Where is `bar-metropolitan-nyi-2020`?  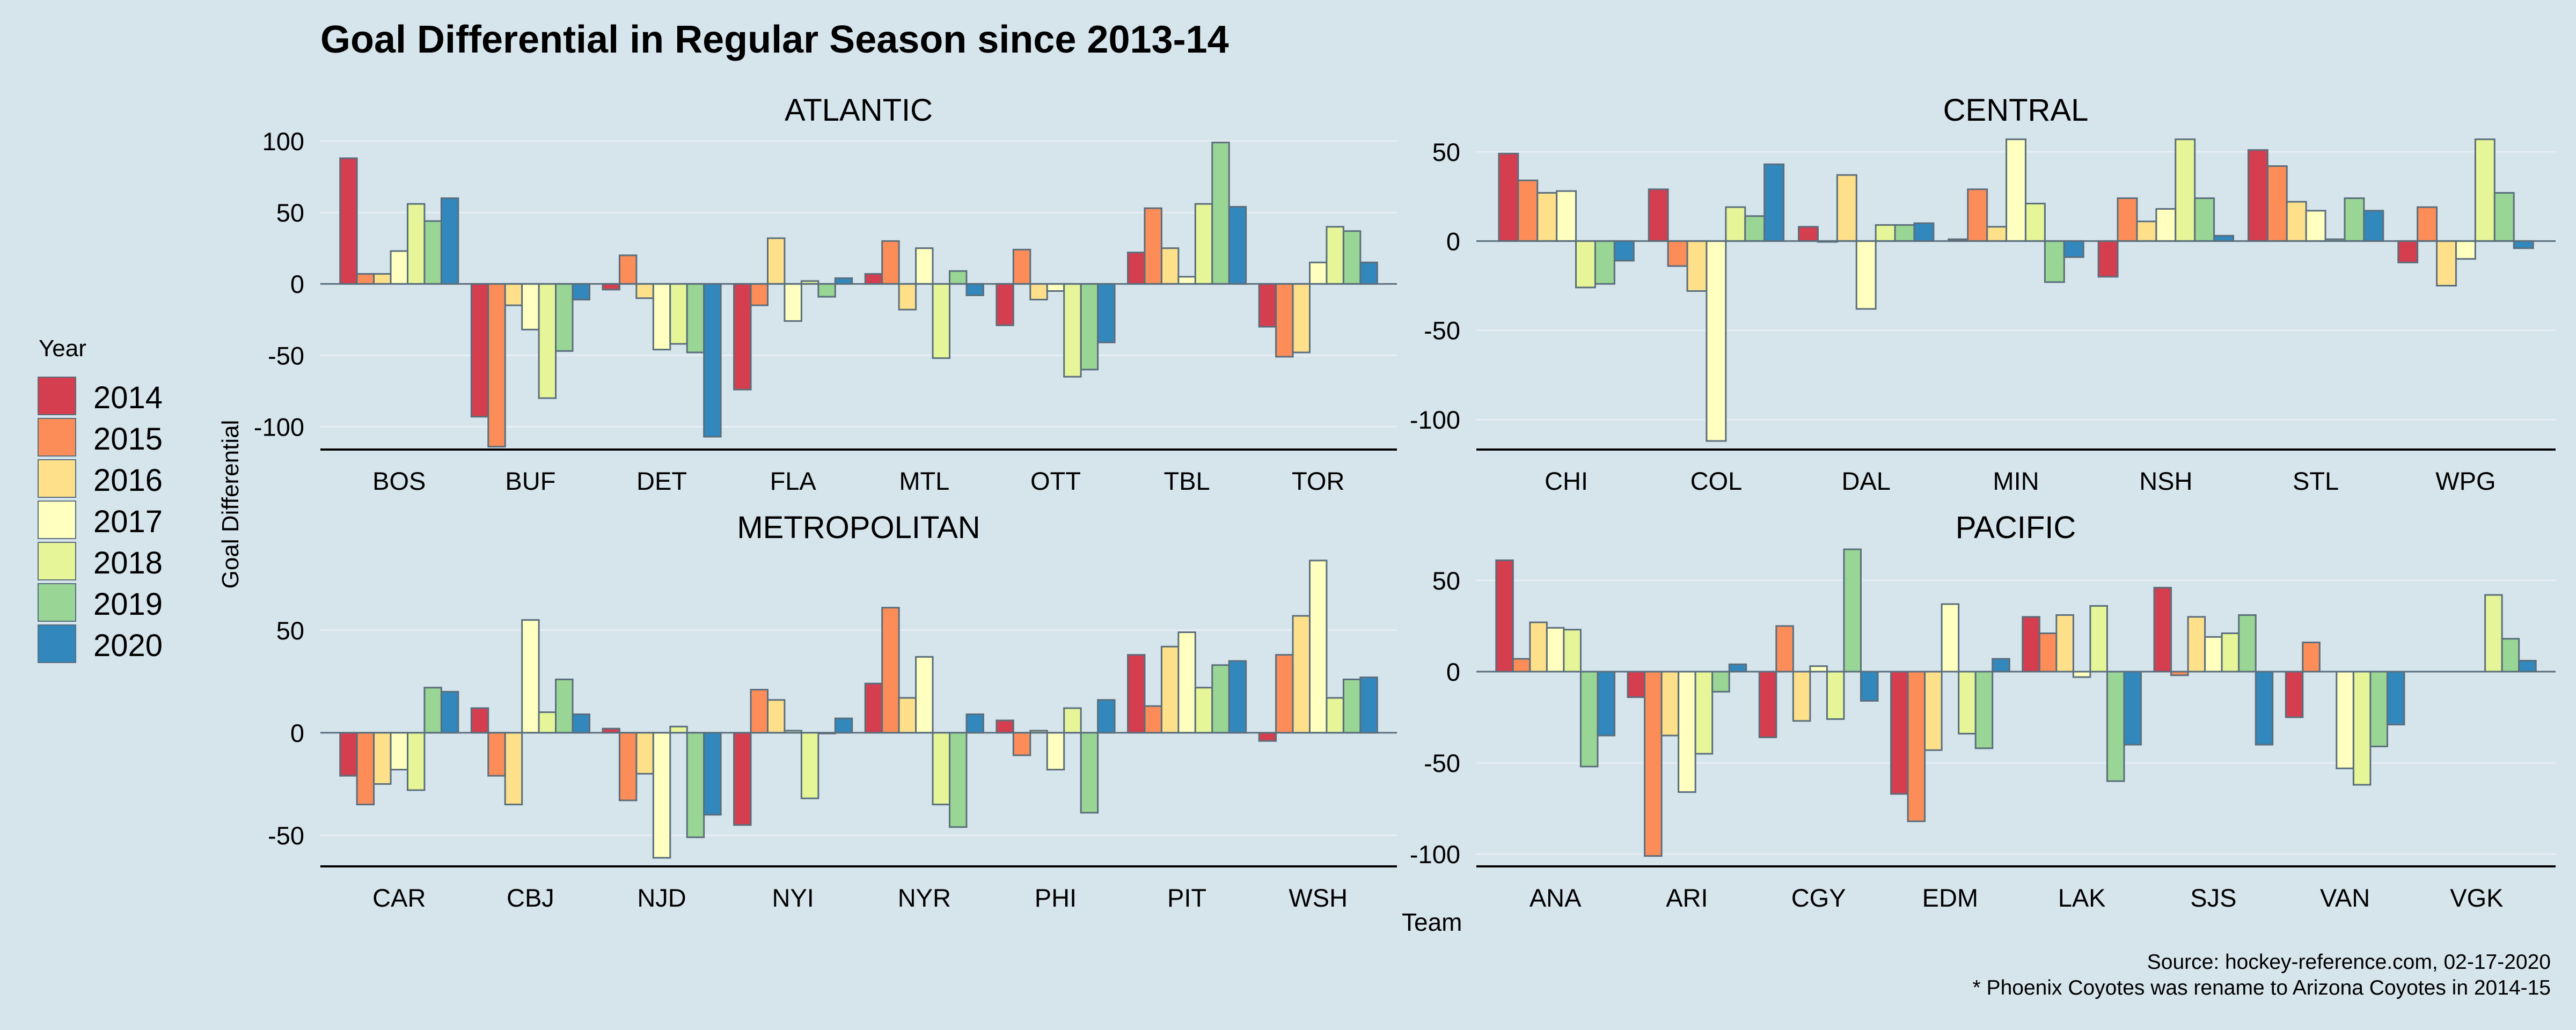
bar-metropolitan-nyi-2020 is located at coordinates (843, 725).